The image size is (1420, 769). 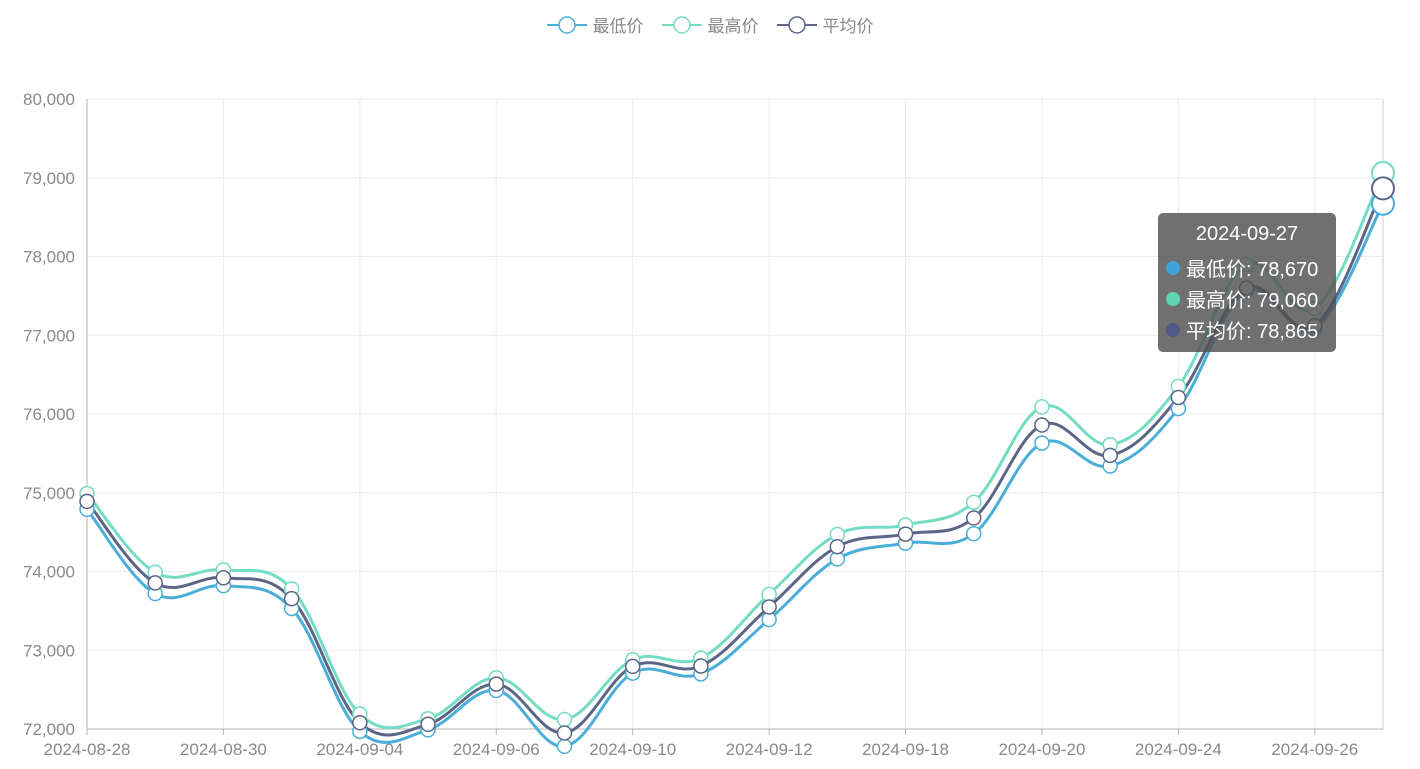 I want to click on legend-label-average: 平均价, so click(x=848, y=26).